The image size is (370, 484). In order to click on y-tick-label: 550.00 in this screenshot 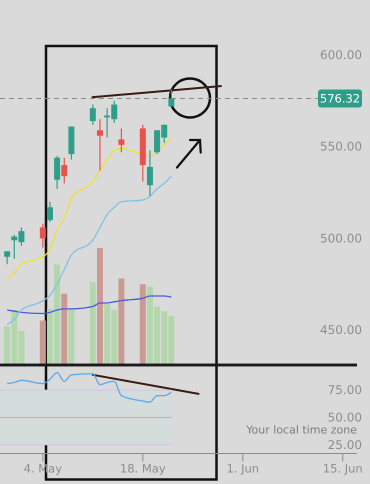, I will do `click(341, 147)`.